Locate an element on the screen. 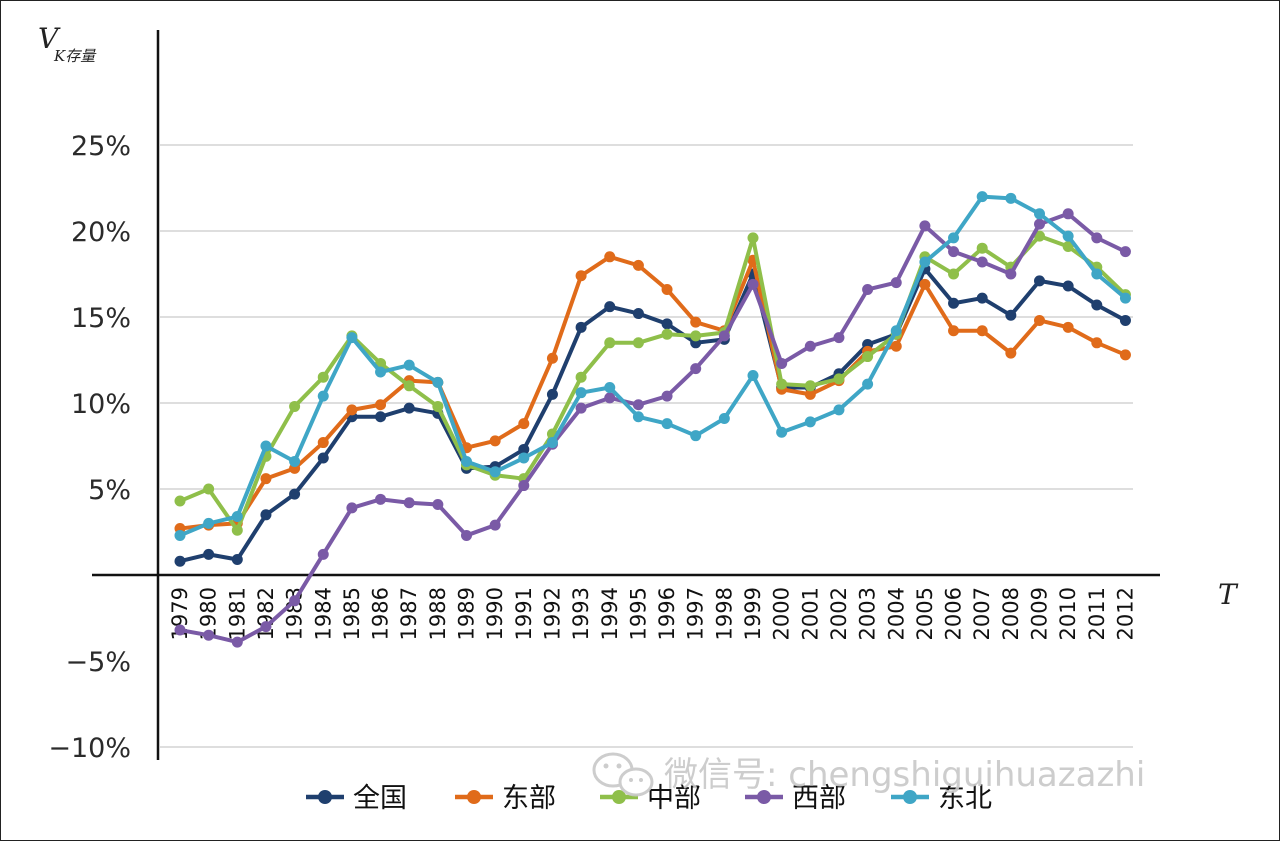  legend: 全国 东部 中部 西部 东北 is located at coordinates (649, 798).